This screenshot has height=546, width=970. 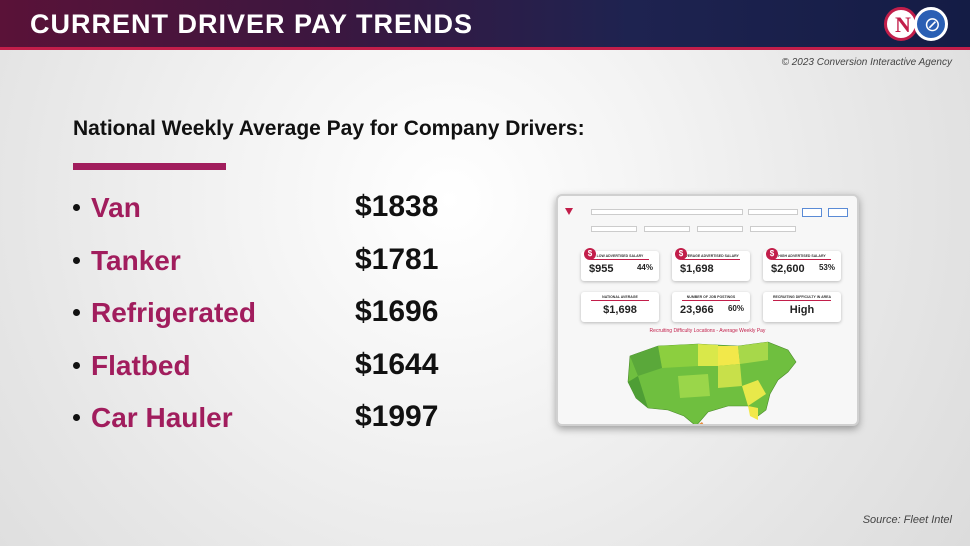 I want to click on low-salary-card: LOW ADVERTISED SALARY $955 44%, so click(x=620, y=266).